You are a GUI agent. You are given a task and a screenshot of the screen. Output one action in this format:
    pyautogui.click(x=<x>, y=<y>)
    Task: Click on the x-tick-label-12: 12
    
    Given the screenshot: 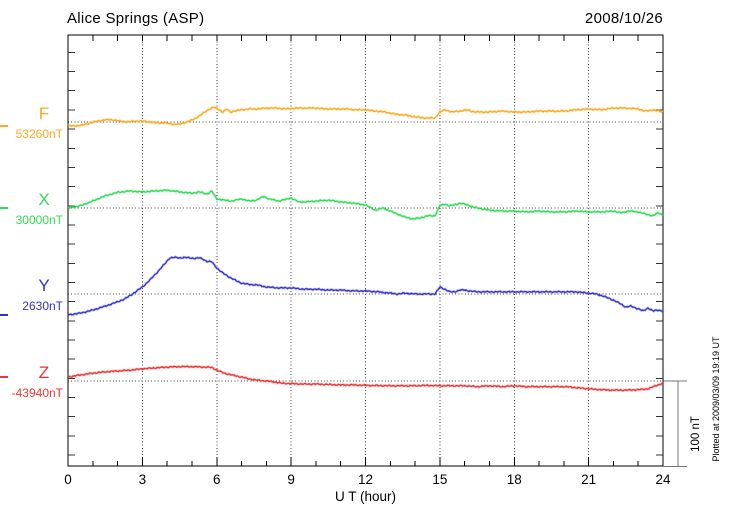 What is the action you would take?
    pyautogui.click(x=365, y=479)
    